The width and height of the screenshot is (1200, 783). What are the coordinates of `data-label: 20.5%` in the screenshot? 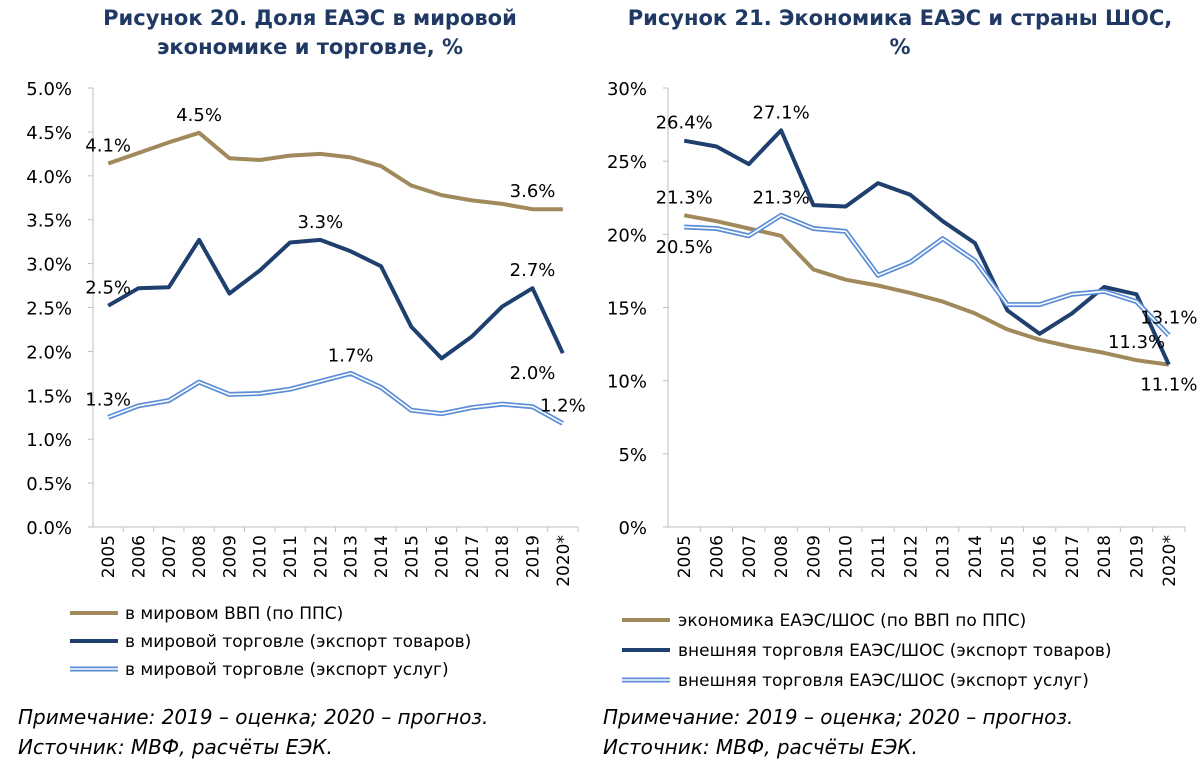 It's located at (684, 247).